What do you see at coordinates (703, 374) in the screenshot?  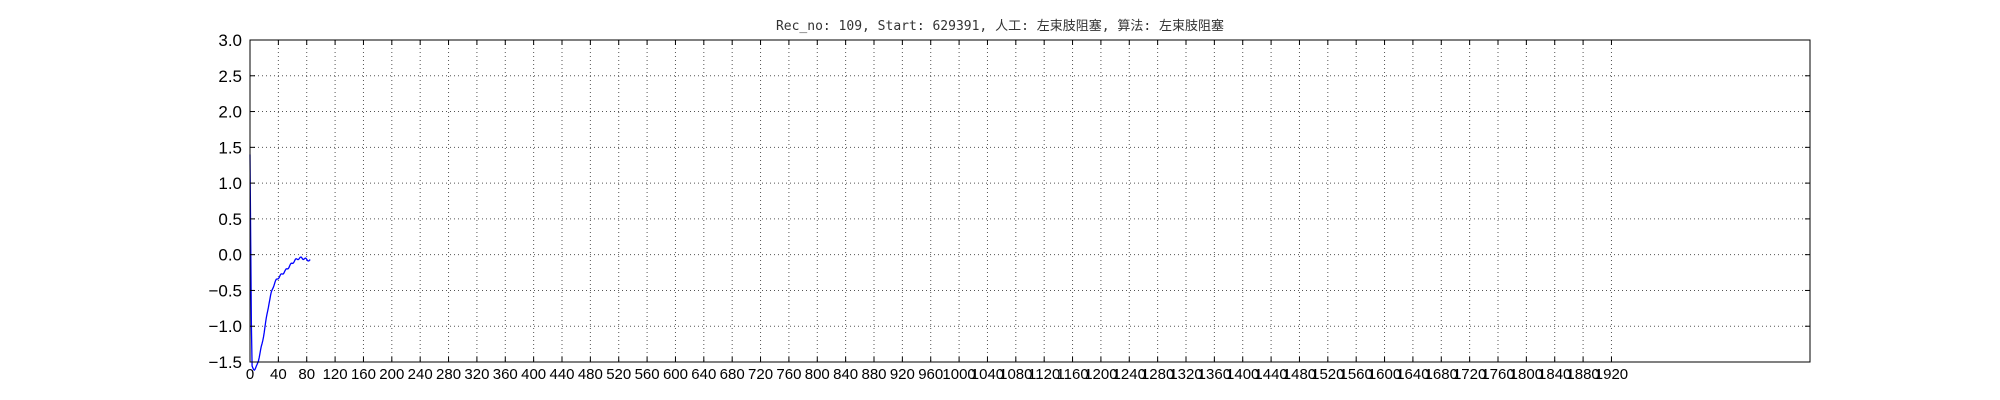 I see `x-tick-label: 640` at bounding box center [703, 374].